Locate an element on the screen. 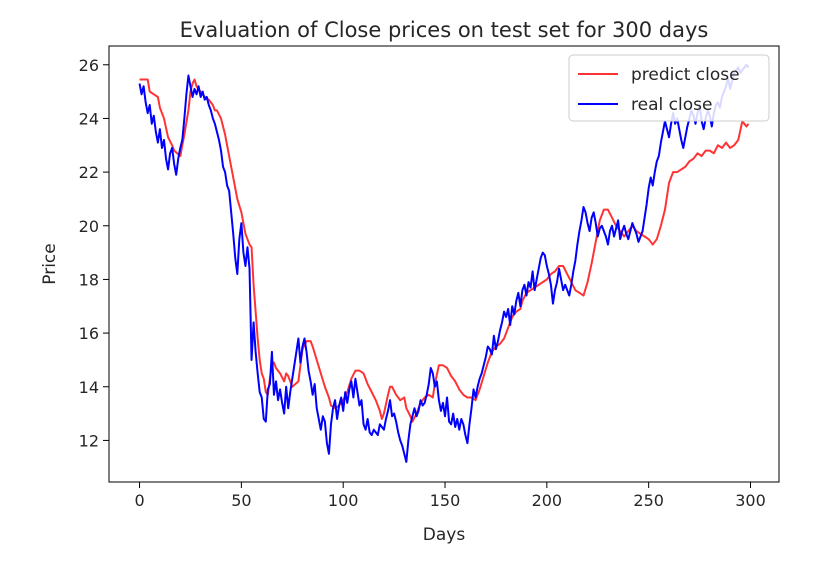 Image resolution: width=830 pixels, height=564 pixels. x-tick-label: 250 is located at coordinates (648, 500).